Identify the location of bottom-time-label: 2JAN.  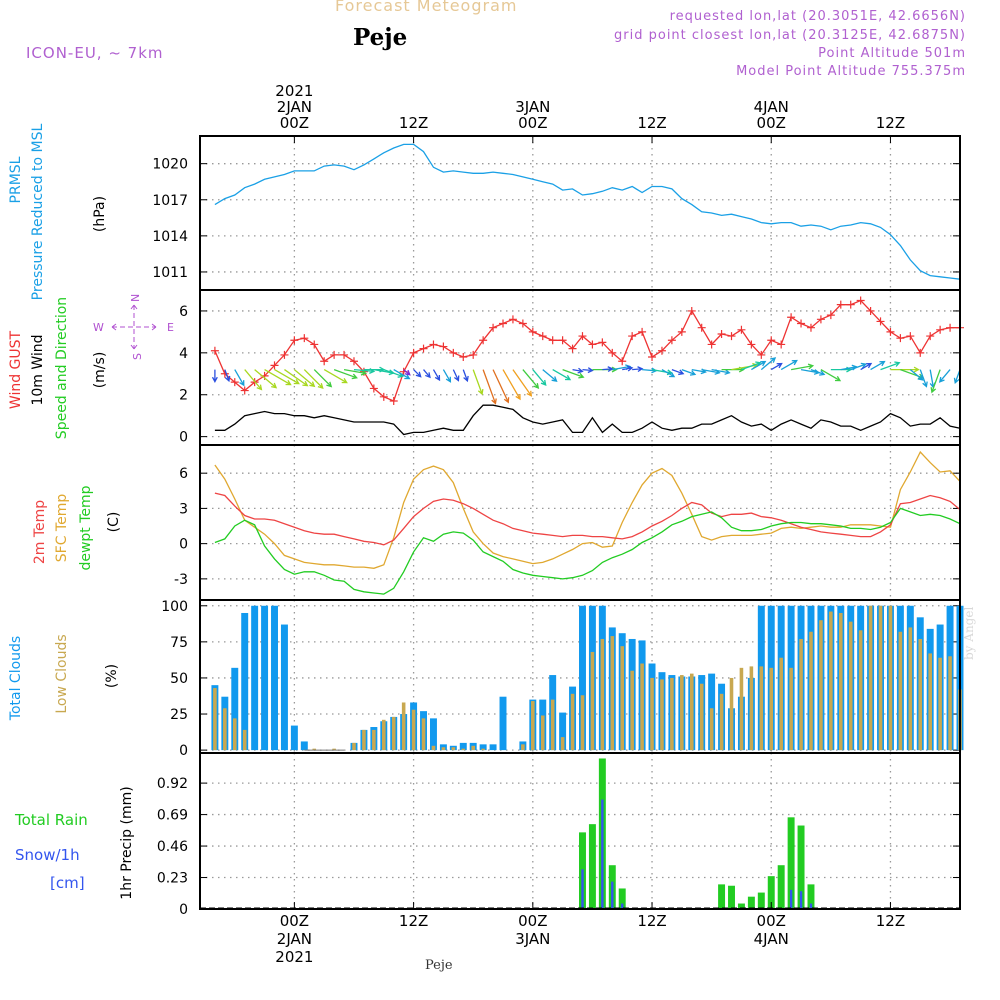
(294, 939).